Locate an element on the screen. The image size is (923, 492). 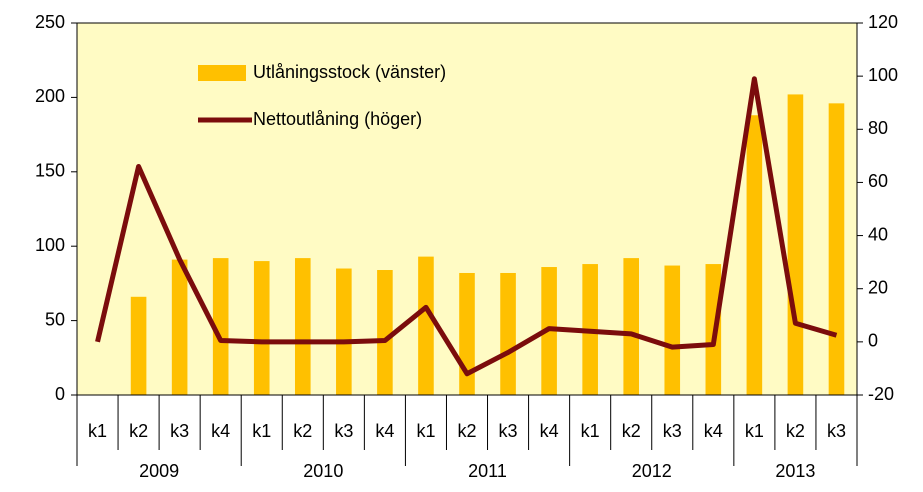
legend-label: Utlåningsstock (vänster) is located at coordinates (349, 72).